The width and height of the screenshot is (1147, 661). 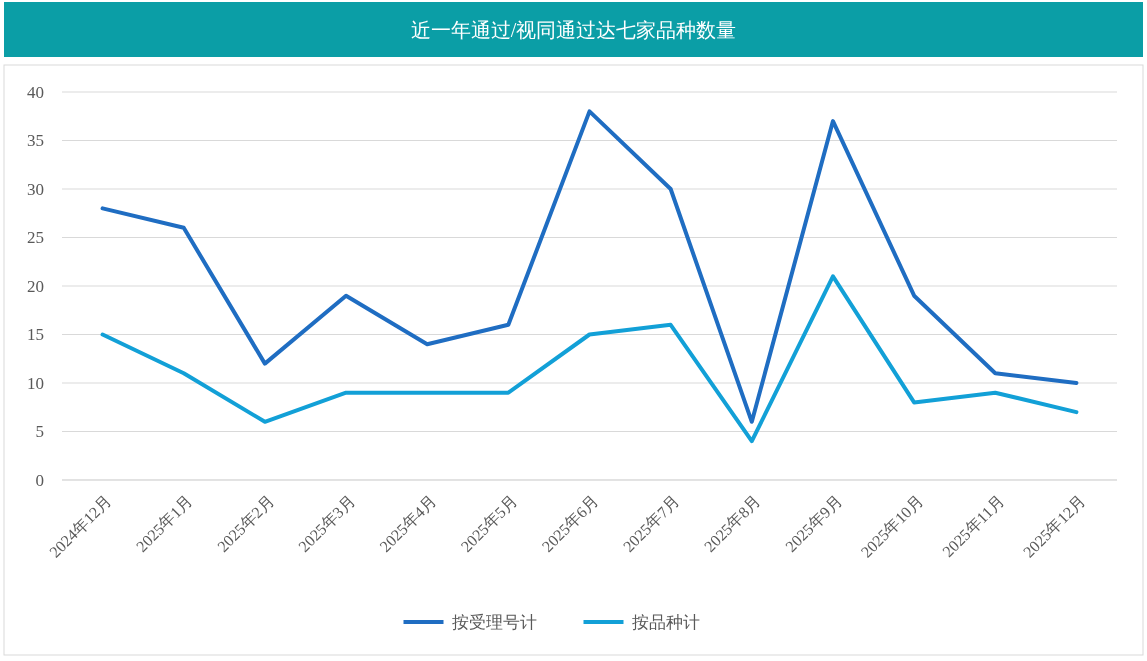 I want to click on chart-title: 近一年通过/视同通过达七家品种数量, so click(x=573, y=30).